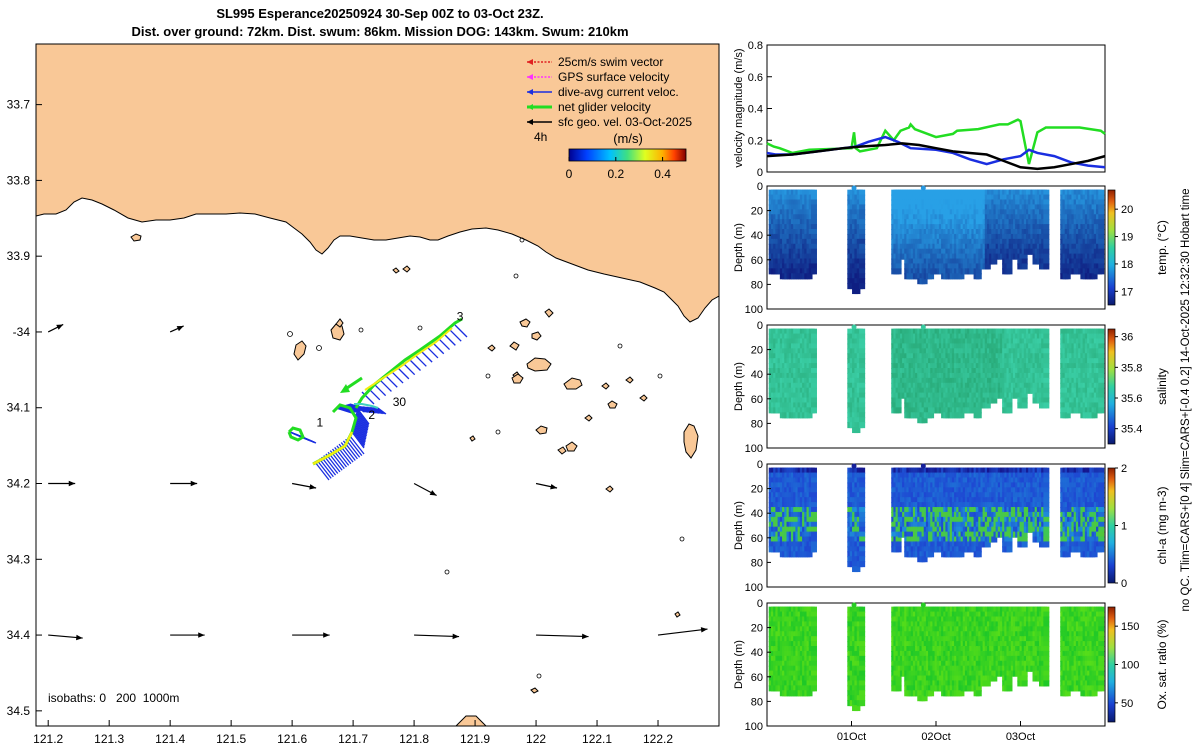 The height and width of the screenshot is (750, 1200). What do you see at coordinates (408, 363) in the screenshot?
I see `net-glider-track` at bounding box center [408, 363].